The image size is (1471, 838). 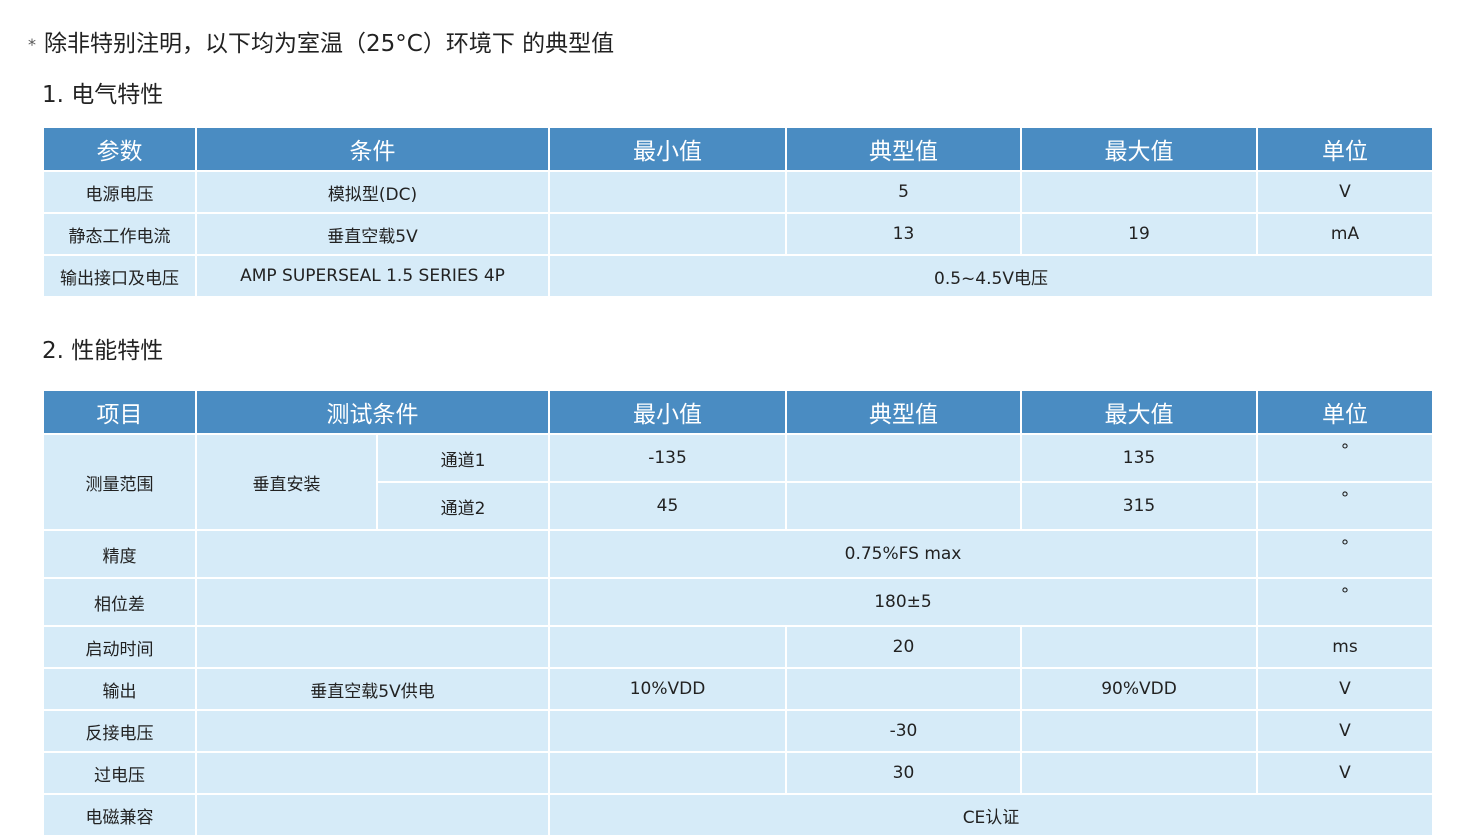 What do you see at coordinates (903, 192) in the screenshot?
I see `cell: 5` at bounding box center [903, 192].